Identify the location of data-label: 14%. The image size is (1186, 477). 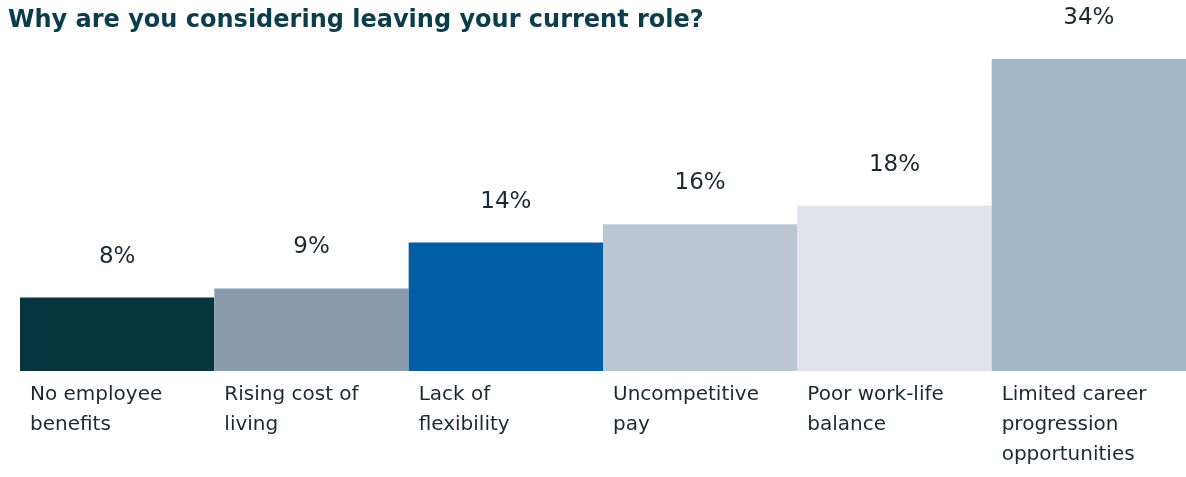
(506, 199).